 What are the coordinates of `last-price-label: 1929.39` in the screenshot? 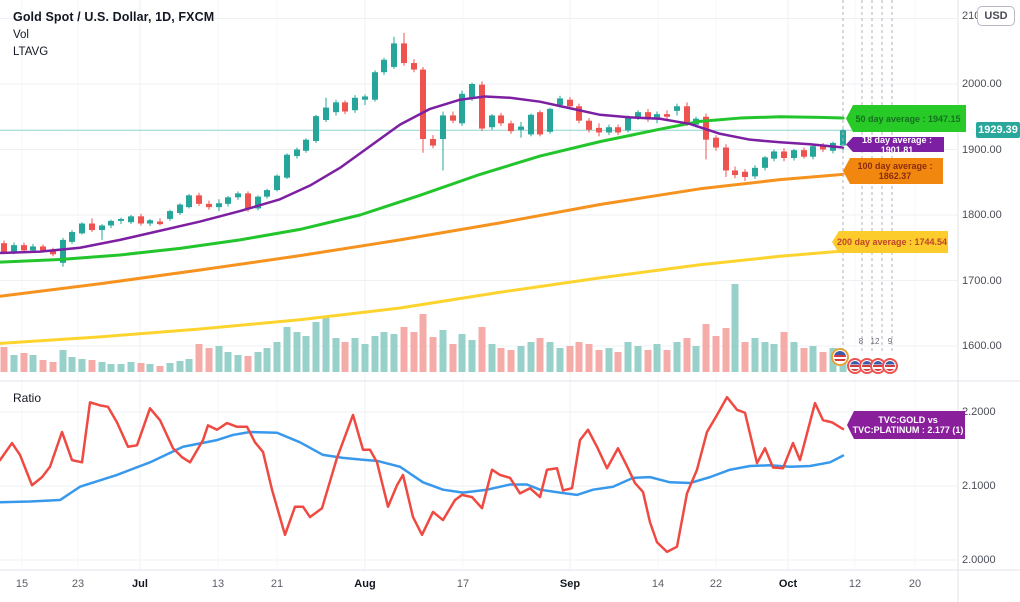 It's located at (998, 130).